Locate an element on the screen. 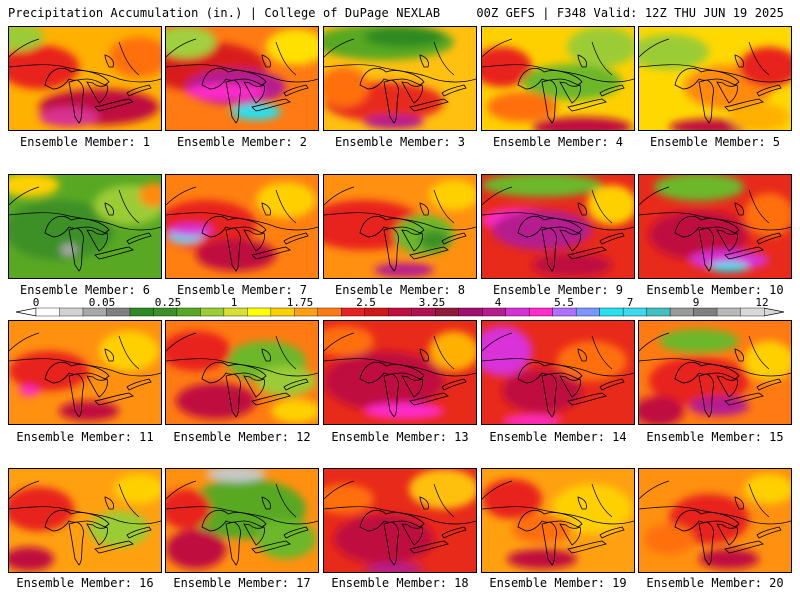 This screenshot has width=800, height=600. ensemble-member-label: Ensemble Member: 13 is located at coordinates (400, 437).